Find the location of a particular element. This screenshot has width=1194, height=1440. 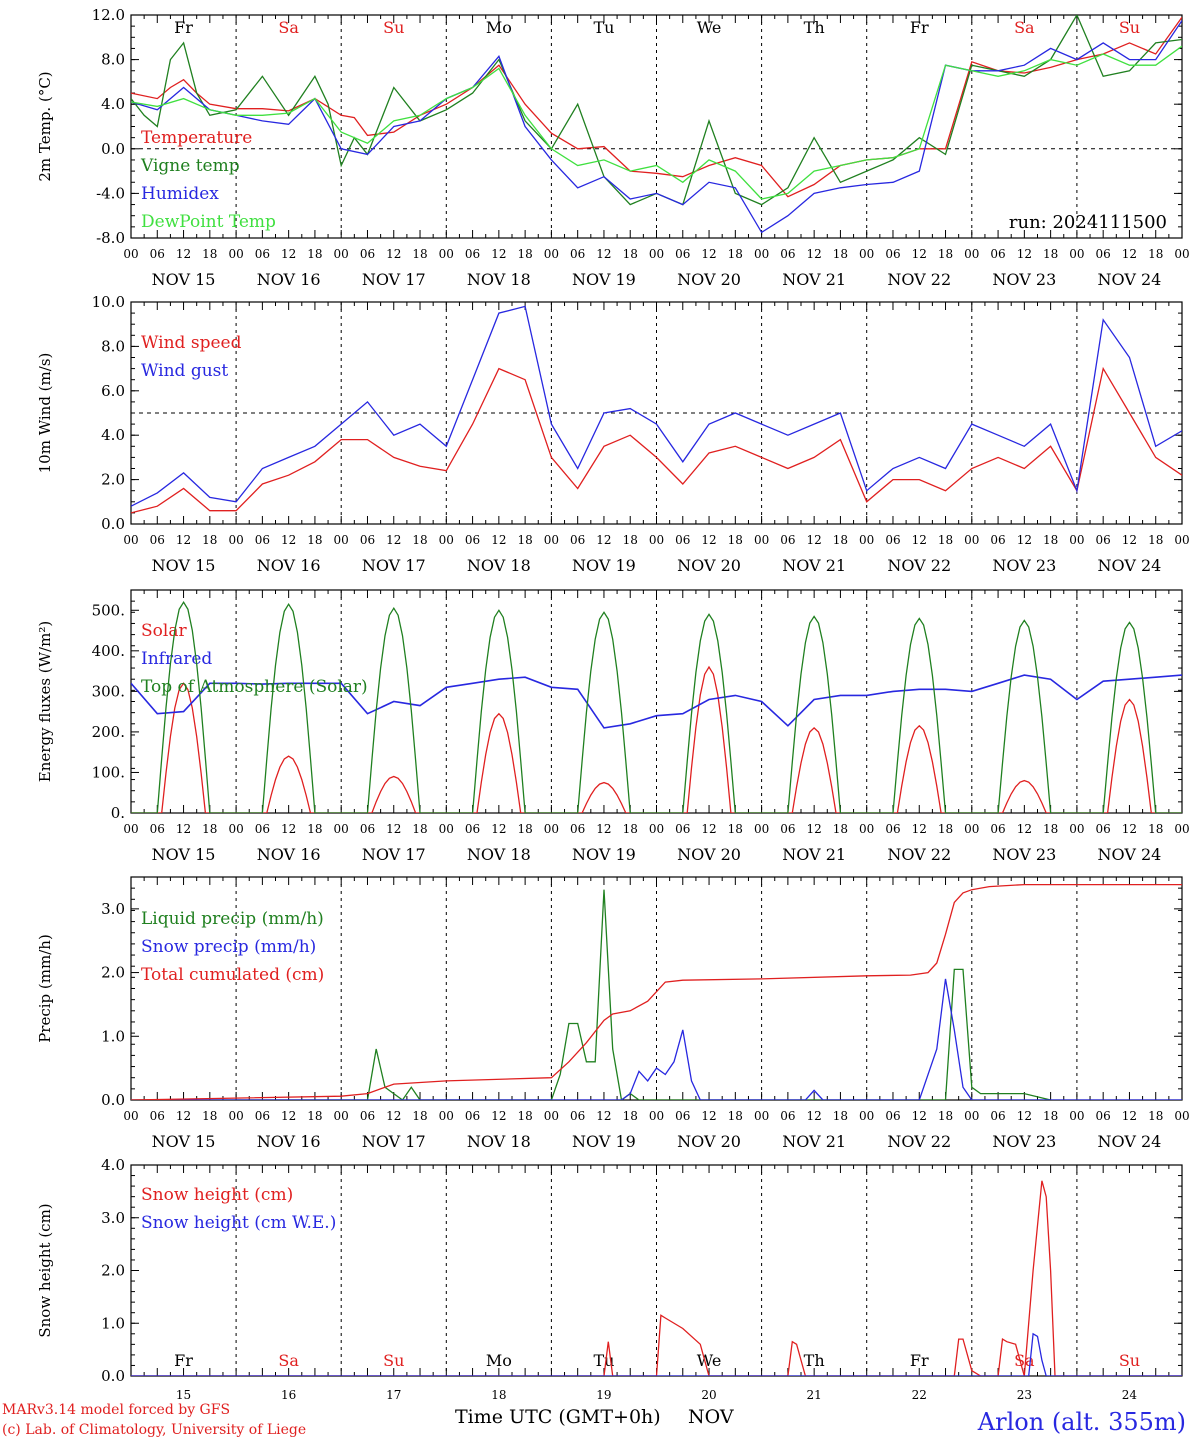

date-label: NOV 24 is located at coordinates (1130, 565).